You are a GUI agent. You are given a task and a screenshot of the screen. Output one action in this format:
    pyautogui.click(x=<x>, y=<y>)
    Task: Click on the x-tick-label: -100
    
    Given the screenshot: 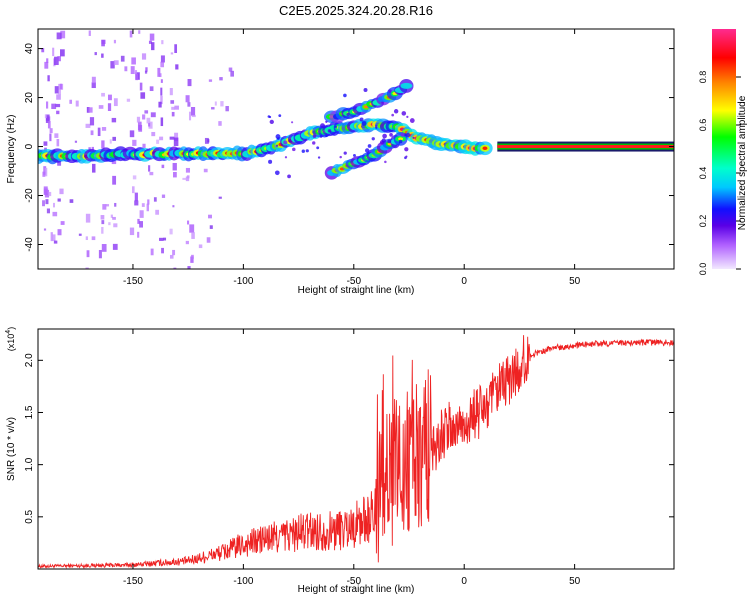 What is the action you would take?
    pyautogui.click(x=243, y=581)
    